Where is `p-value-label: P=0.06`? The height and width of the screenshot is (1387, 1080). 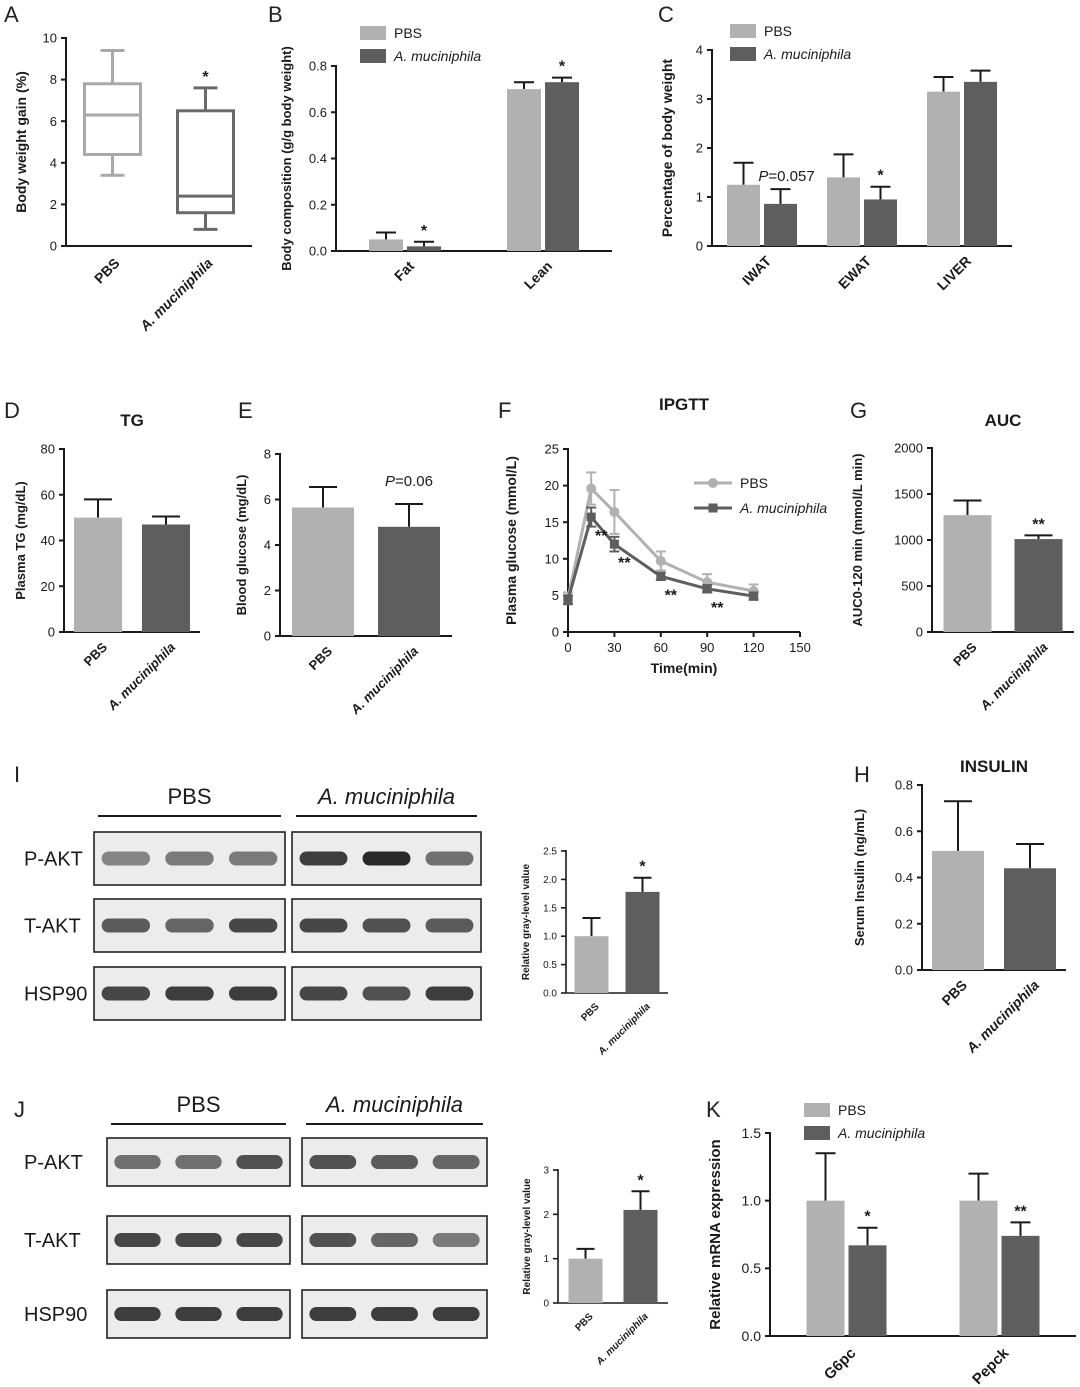 p-value-label: P=0.06 is located at coordinates (409, 481).